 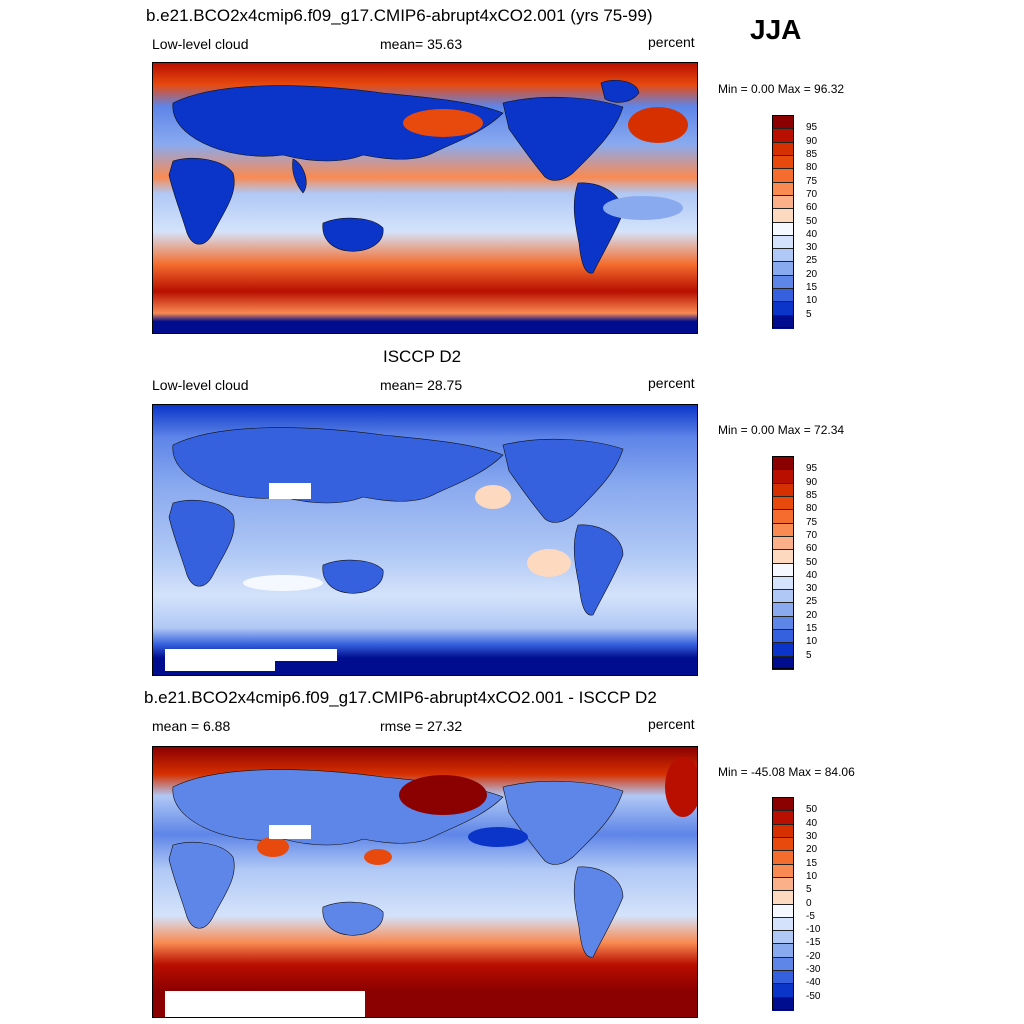 I want to click on colorbar-diff: 50 40 30 20 15 10 5 0 -5 -10 -15 -20 -30 -40 -50, so click(x=796, y=904).